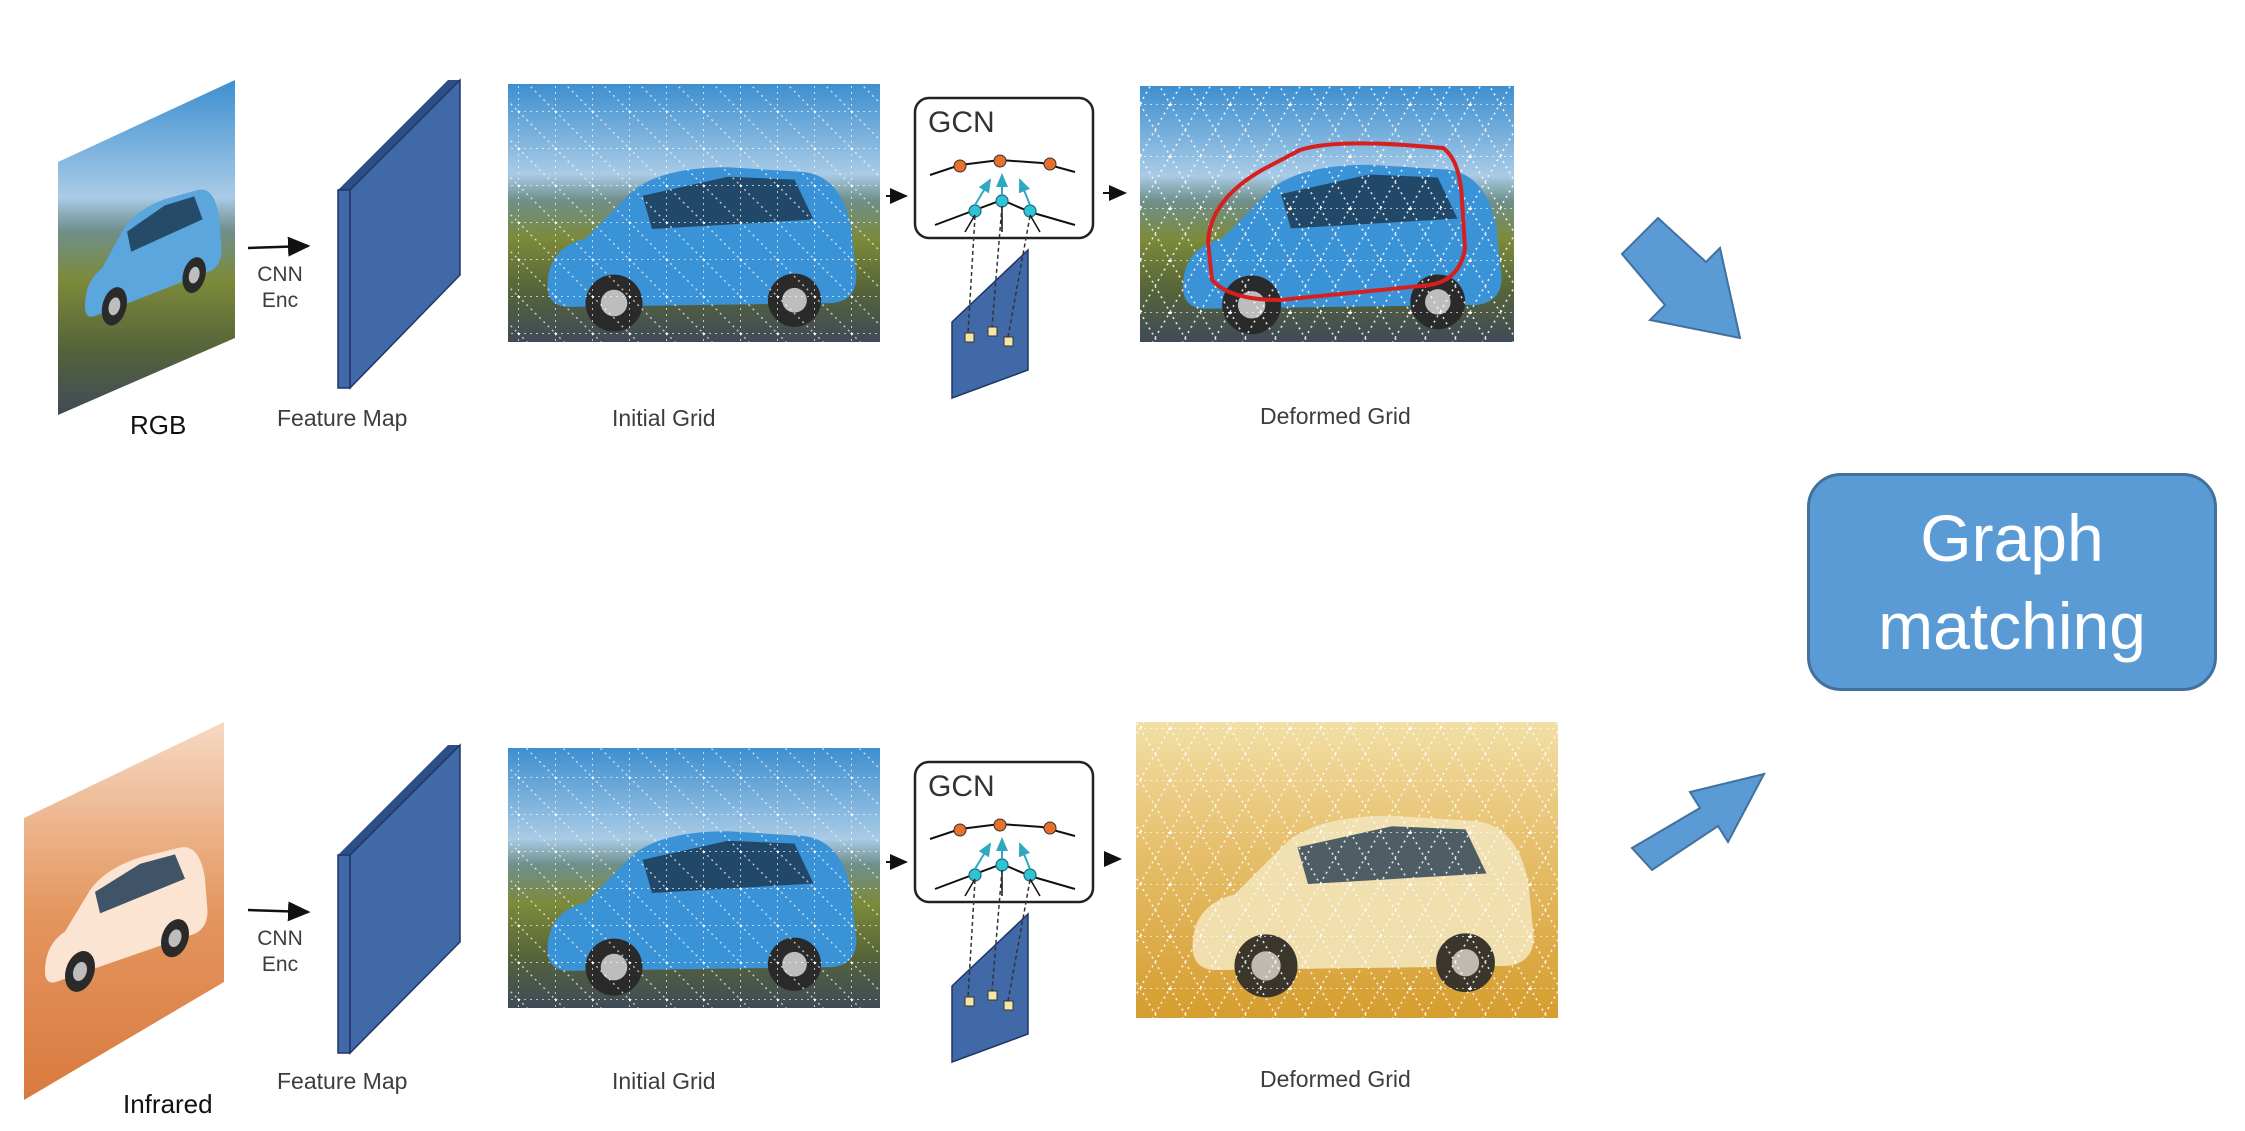  I want to click on infrared-feature-map, so click(399, 899).